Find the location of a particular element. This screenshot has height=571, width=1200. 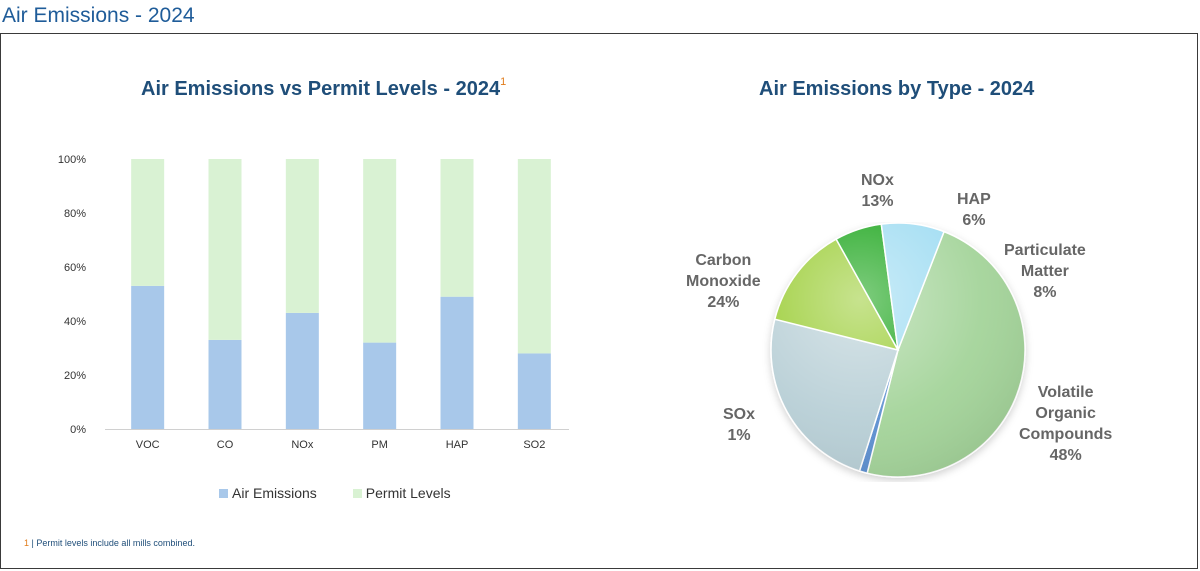

bar-co-permit-levels is located at coordinates (225, 249).